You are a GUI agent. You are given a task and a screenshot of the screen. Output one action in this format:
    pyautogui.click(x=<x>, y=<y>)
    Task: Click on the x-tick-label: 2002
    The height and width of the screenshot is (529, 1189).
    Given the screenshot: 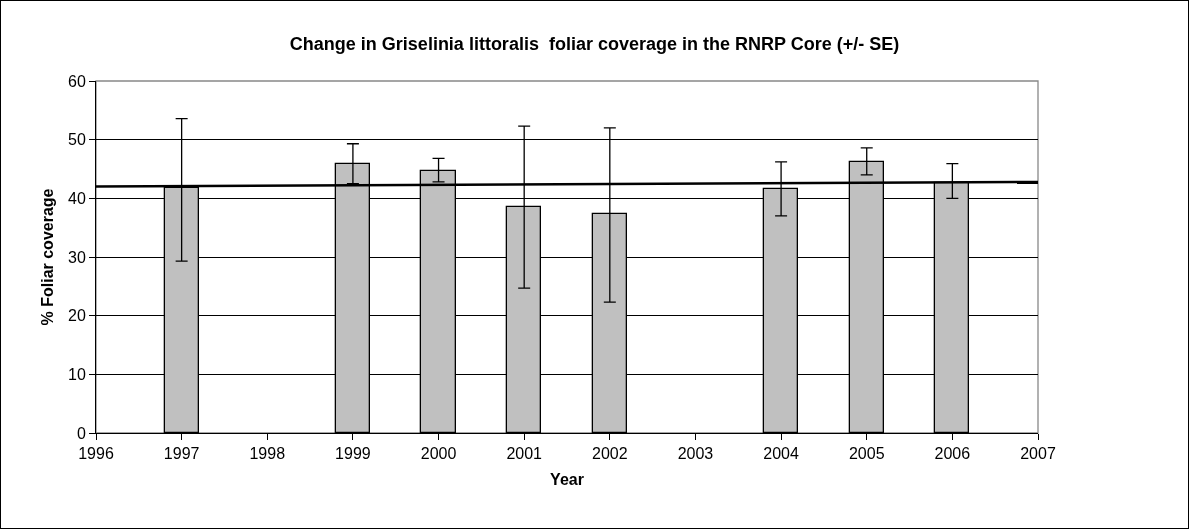 What is the action you would take?
    pyautogui.click(x=610, y=454)
    